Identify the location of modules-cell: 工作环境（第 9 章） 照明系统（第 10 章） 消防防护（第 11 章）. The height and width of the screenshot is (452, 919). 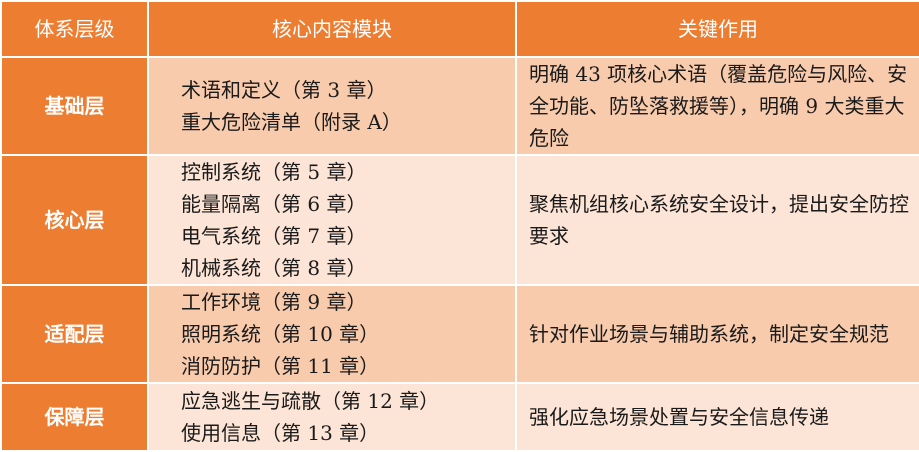
(332, 334).